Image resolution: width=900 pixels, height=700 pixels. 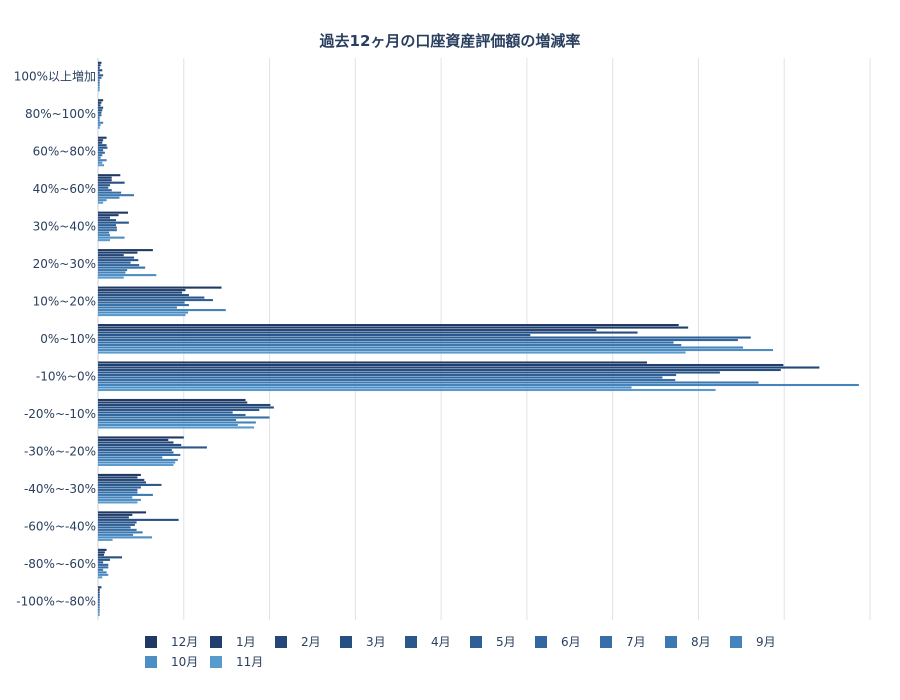 I want to click on legend-item: 8月, so click(x=688, y=642).